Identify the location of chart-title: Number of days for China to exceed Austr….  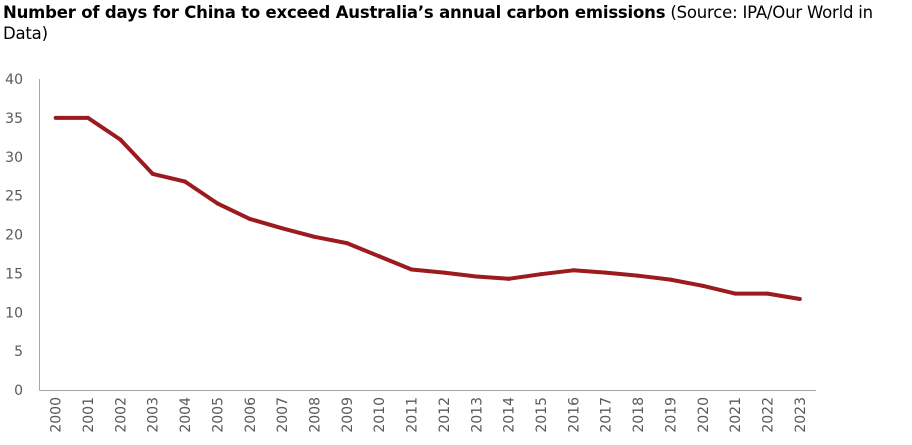
(457, 23).